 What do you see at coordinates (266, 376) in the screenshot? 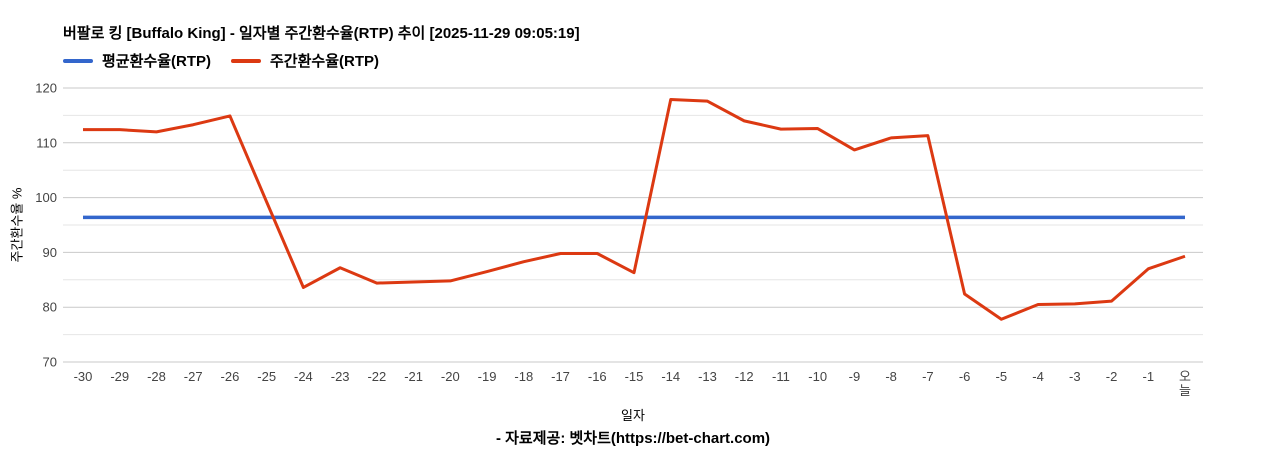
I see `x-tick-label: -25` at bounding box center [266, 376].